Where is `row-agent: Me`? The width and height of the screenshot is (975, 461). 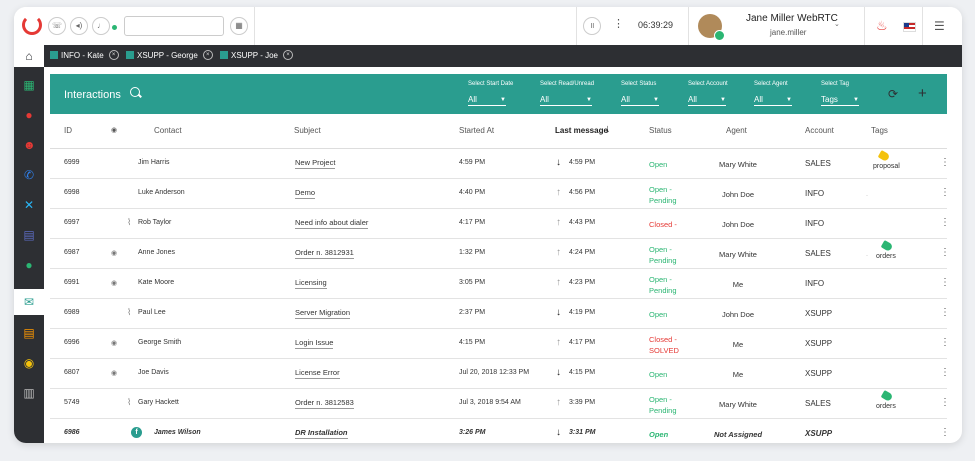 row-agent: Me is located at coordinates (738, 344).